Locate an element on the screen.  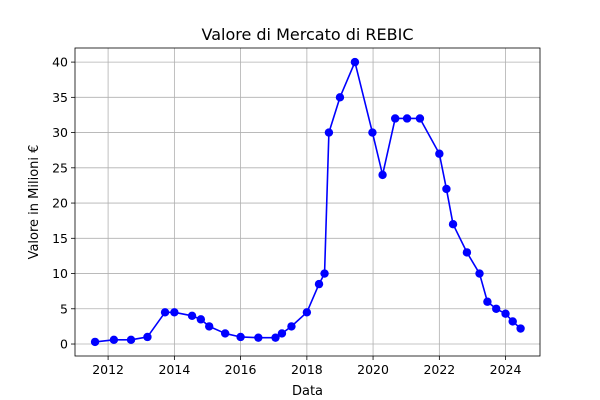
x-axis: 2012 2014 2016 2018 2020 2022 2024 is located at coordinates (306, 366).